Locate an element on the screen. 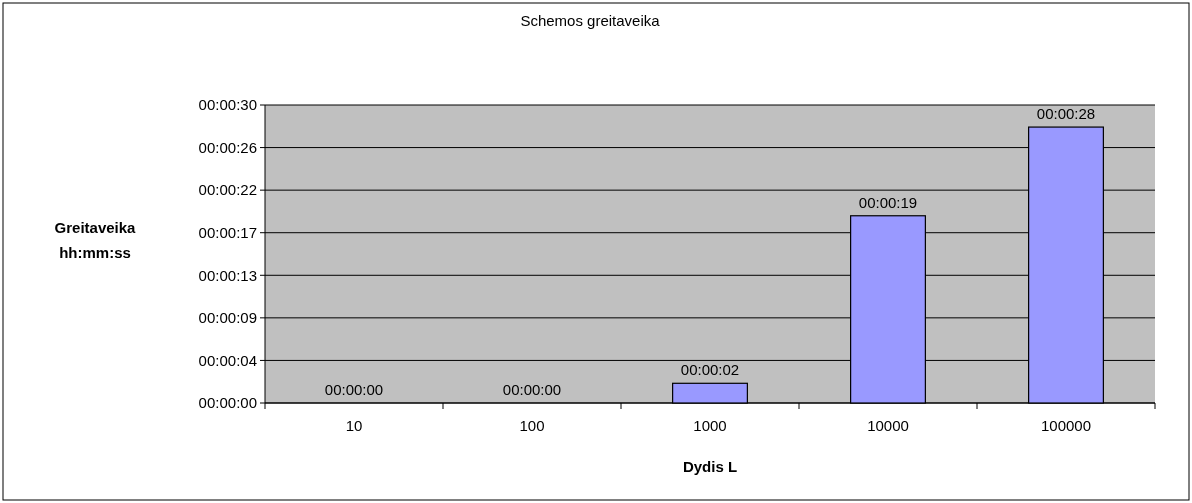  y-axis-title: Greitaveika hh:mm:ss is located at coordinates (95, 240).